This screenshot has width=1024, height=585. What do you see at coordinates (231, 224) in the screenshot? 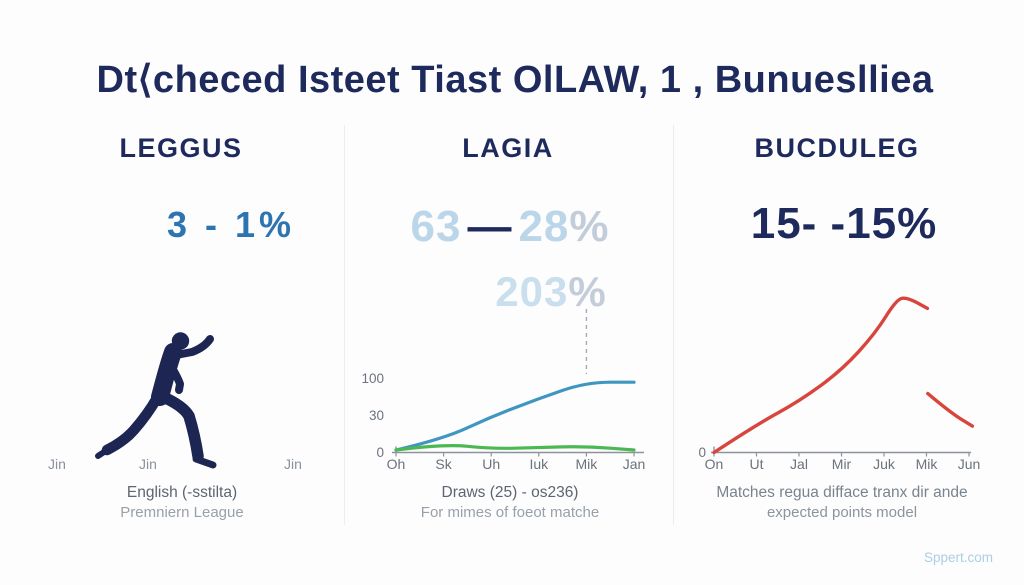
I see `stat-score-left: 3 - 1%` at bounding box center [231, 224].